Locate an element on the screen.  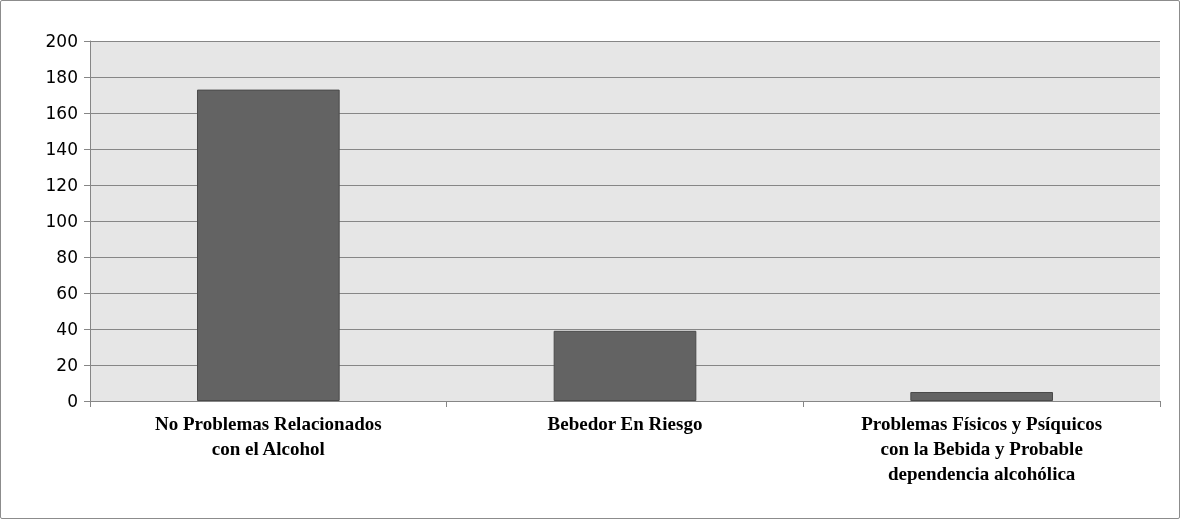
y-tick-label: 40 is located at coordinates (67, 329).